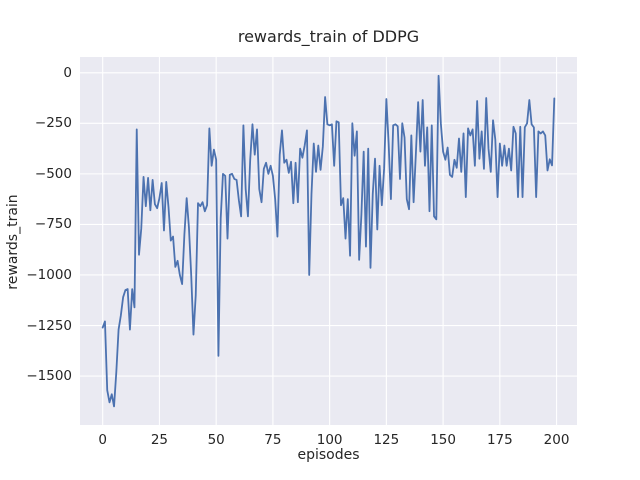  I want to click on x-tick-label: 175, so click(499, 440).